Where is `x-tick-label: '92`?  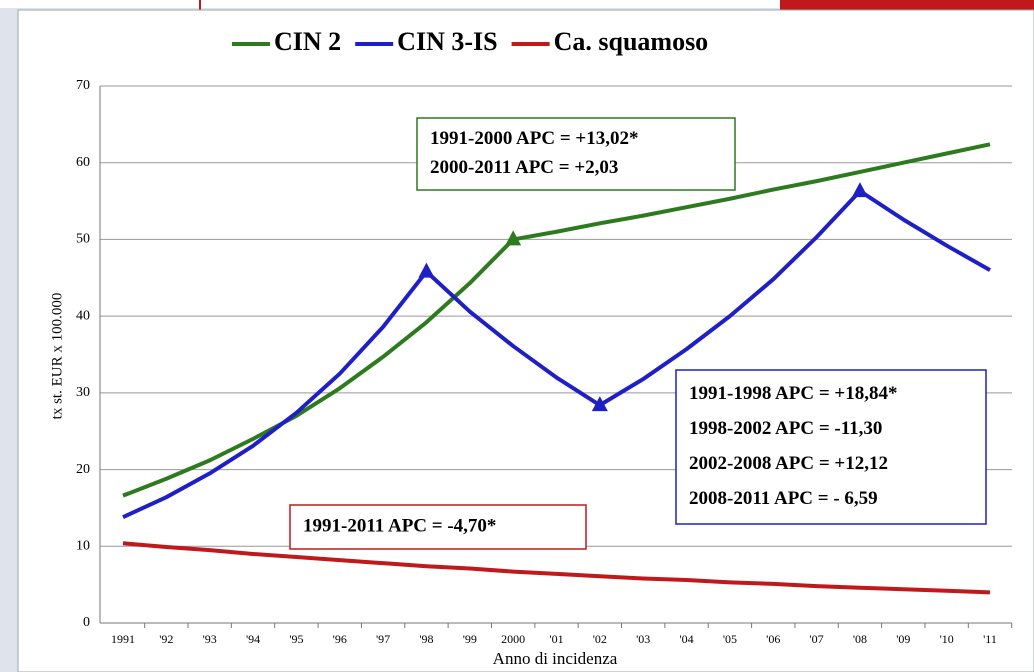 x-tick-label: '92 is located at coordinates (166, 639).